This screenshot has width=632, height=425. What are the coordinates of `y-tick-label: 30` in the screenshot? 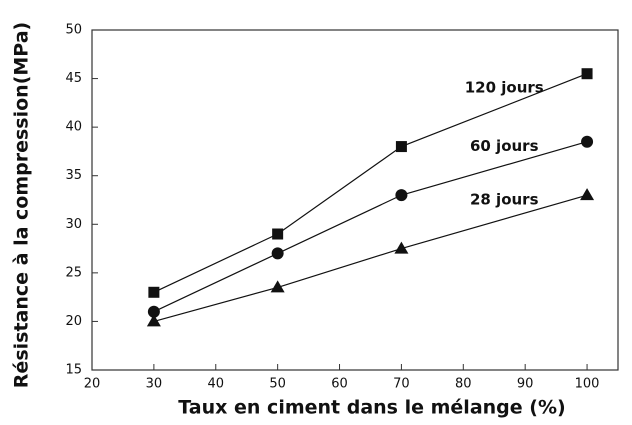 It's located at (73, 224).